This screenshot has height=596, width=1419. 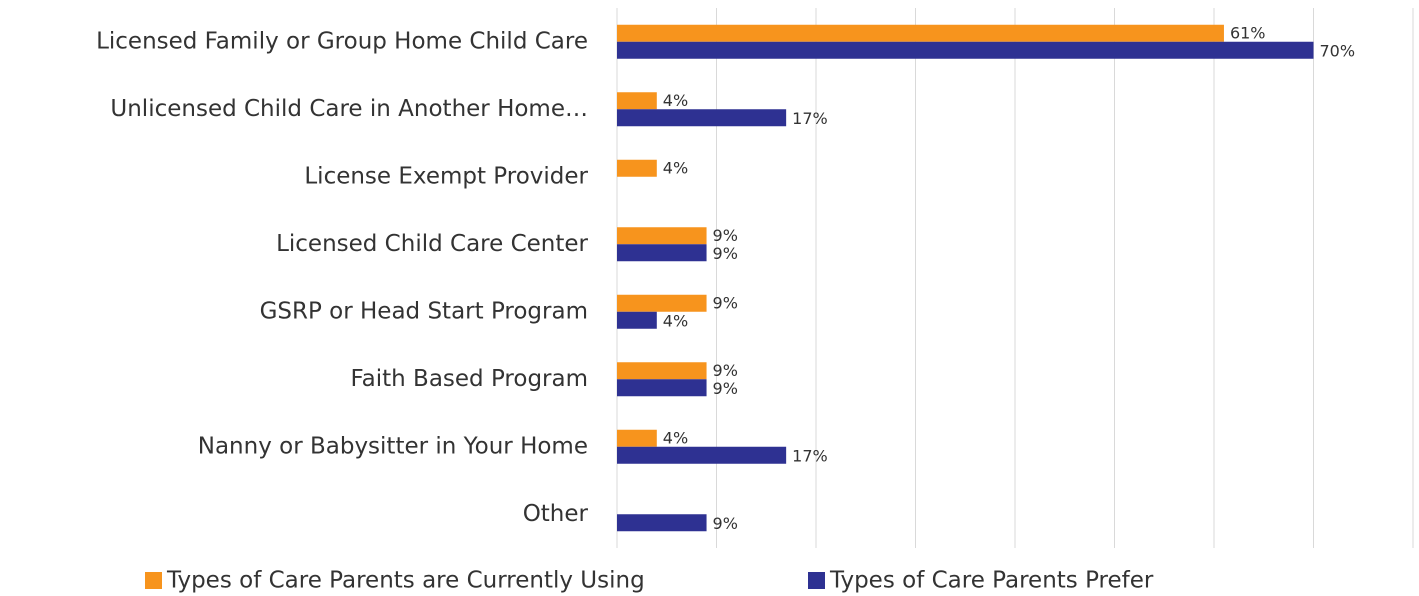 What do you see at coordinates (1248, 32) in the screenshot?
I see `data-label: 61%` at bounding box center [1248, 32].